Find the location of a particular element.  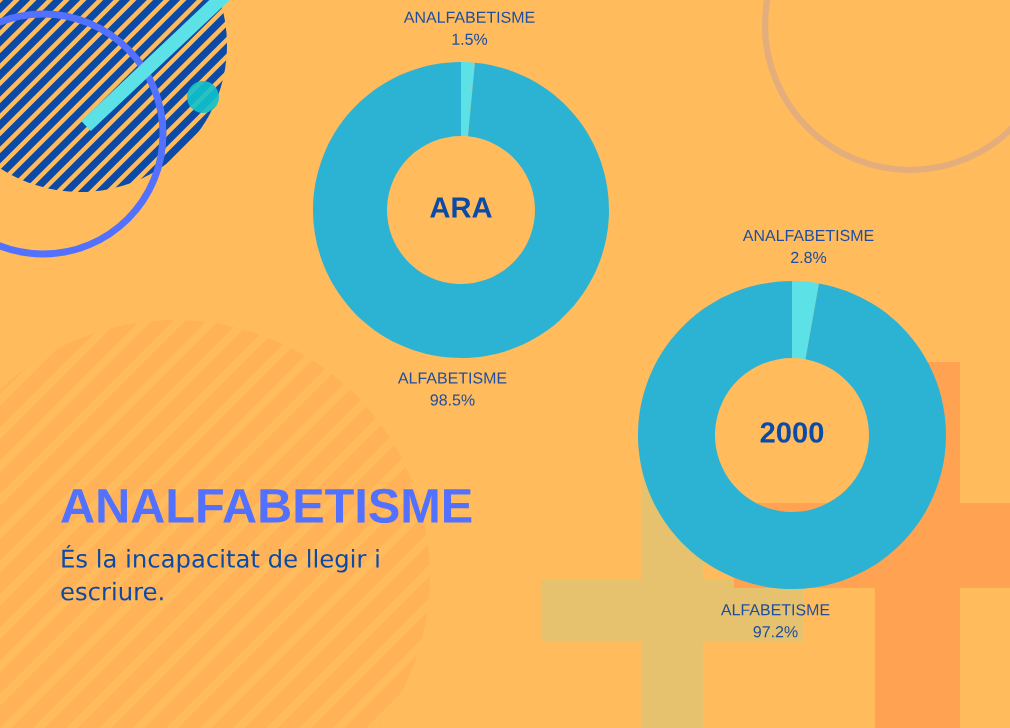

text: És la incapacitat de llegir i escriure. is located at coordinates (220, 573).